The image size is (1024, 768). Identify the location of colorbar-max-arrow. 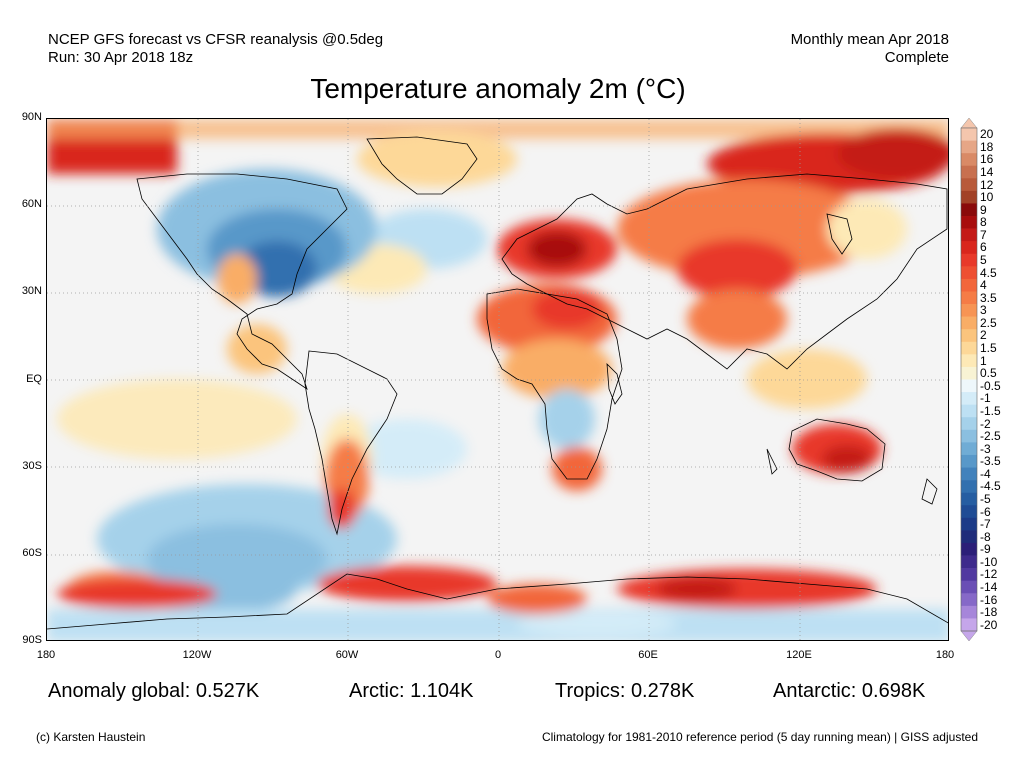
(969, 123).